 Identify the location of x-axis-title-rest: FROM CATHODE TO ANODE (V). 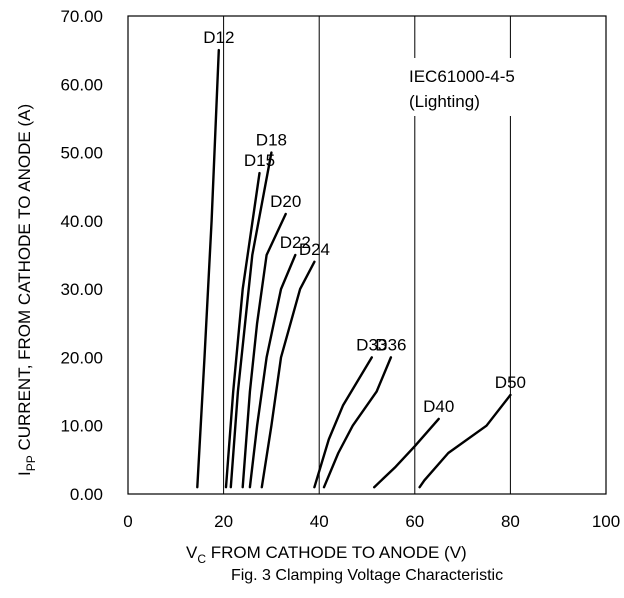
(336, 552).